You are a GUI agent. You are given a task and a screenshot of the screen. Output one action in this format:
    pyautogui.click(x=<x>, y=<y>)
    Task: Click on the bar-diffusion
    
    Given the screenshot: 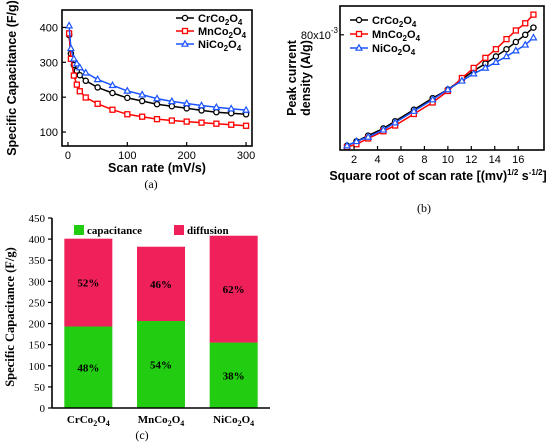 What is the action you would take?
    pyautogui.click(x=233, y=289)
    